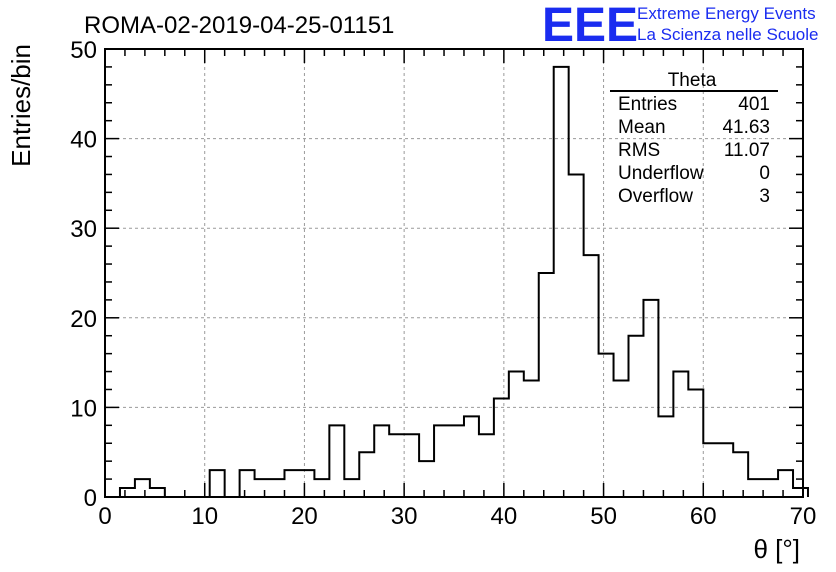  What do you see at coordinates (83, 50) in the screenshot?
I see `y-tick-label: 50` at bounding box center [83, 50].